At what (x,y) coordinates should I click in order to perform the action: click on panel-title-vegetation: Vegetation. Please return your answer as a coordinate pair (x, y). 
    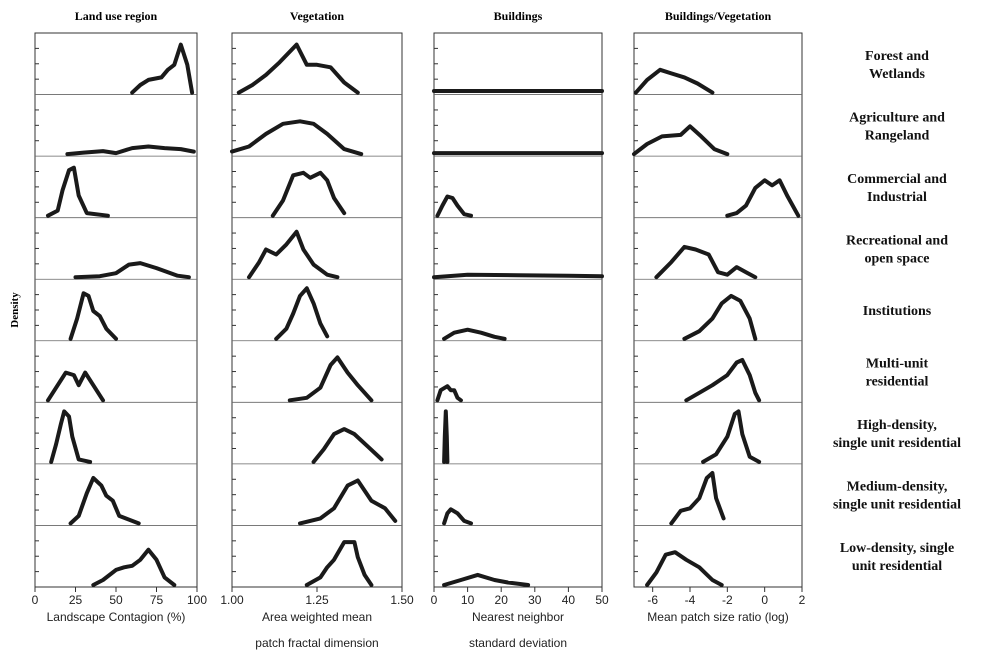
    Looking at the image, I should click on (317, 16).